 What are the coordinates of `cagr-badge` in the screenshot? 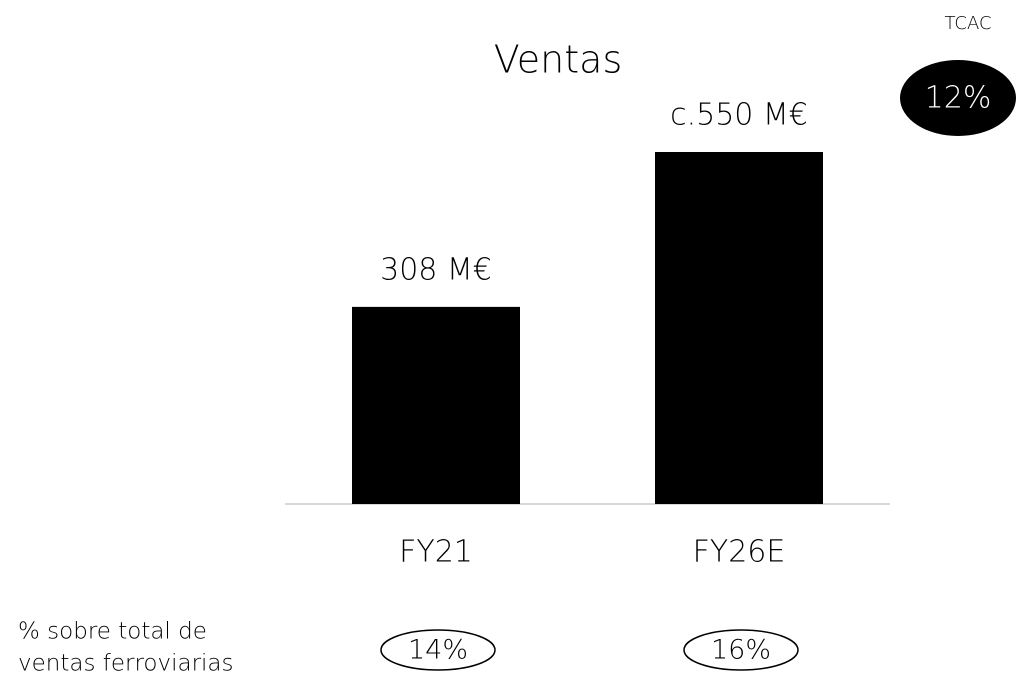 It's located at (958, 98).